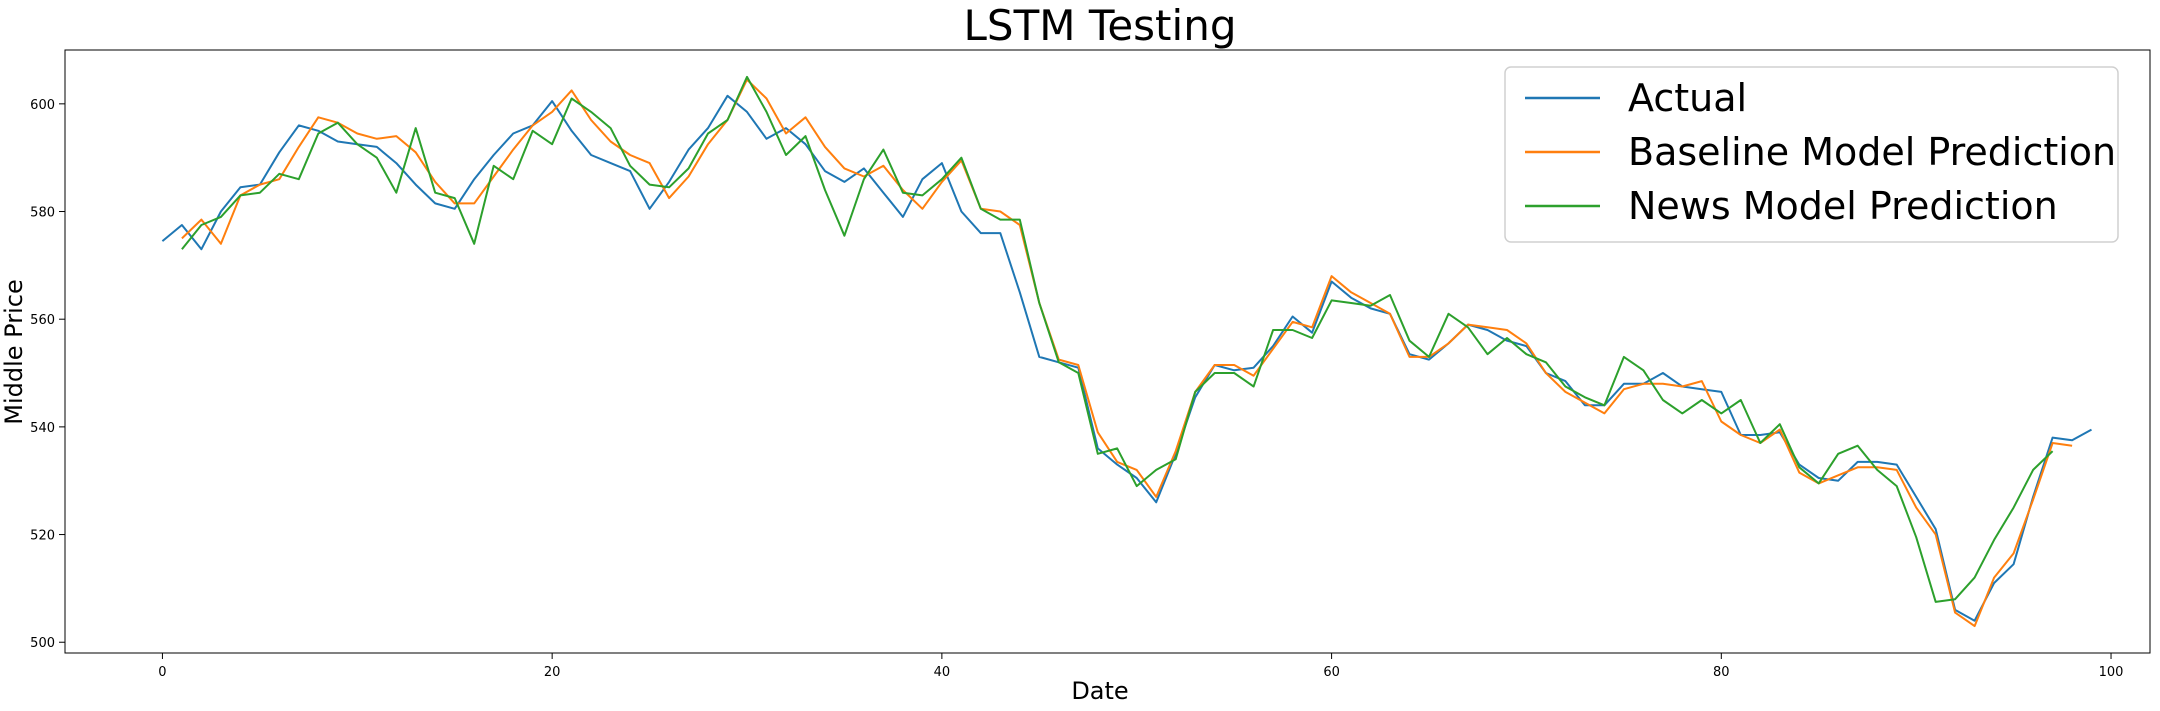 This screenshot has height=711, width=2160. Describe the element at coordinates (1099, 691) in the screenshot. I see `x-axis-label: Date` at that location.